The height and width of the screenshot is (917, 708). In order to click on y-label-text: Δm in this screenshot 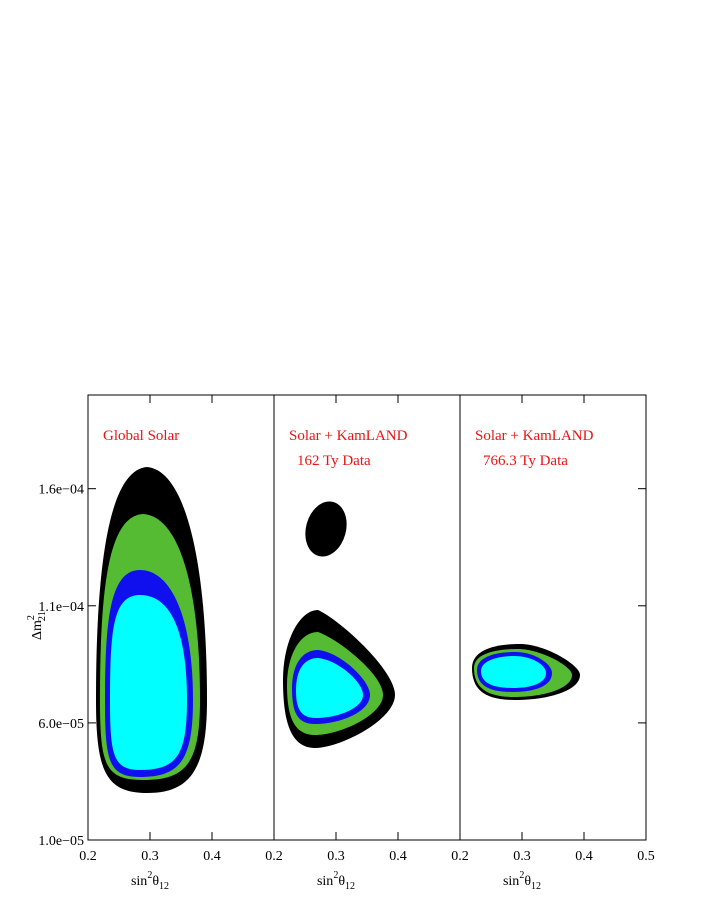, I will do `click(37, 630)`.